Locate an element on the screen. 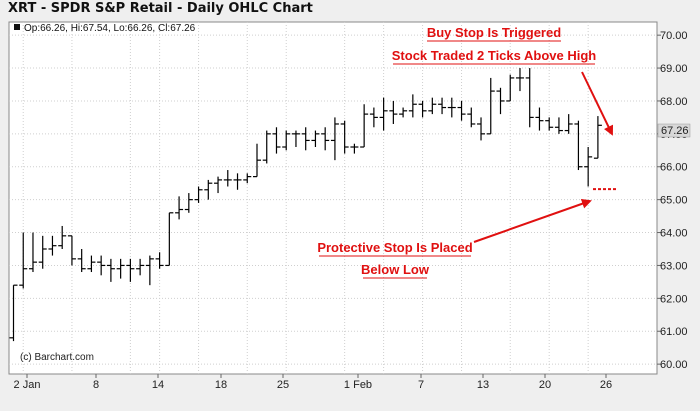 This screenshot has width=700, height=411. protective-stop-annotation: Protective Stop Is Placed Below Low is located at coordinates (467, 233).